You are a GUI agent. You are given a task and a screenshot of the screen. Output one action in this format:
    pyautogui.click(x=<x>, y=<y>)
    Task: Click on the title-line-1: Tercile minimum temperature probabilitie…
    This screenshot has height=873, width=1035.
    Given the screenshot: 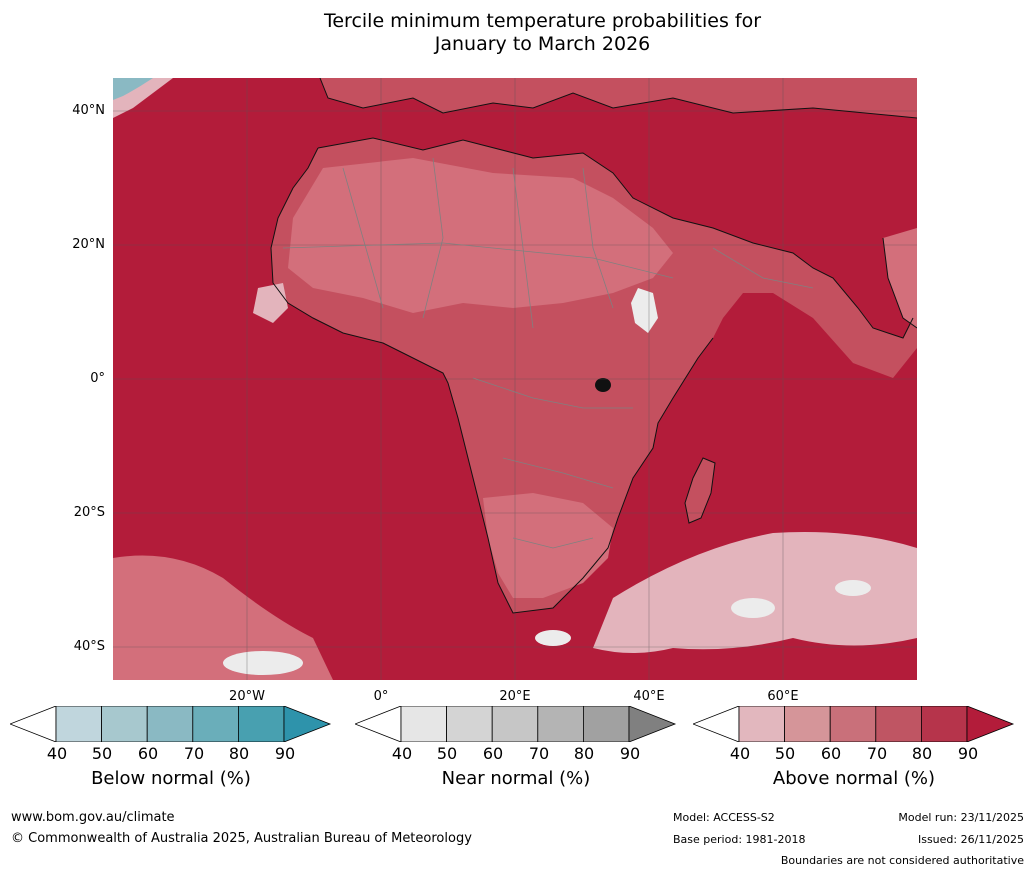 What is the action you would take?
    pyautogui.click(x=542, y=21)
    